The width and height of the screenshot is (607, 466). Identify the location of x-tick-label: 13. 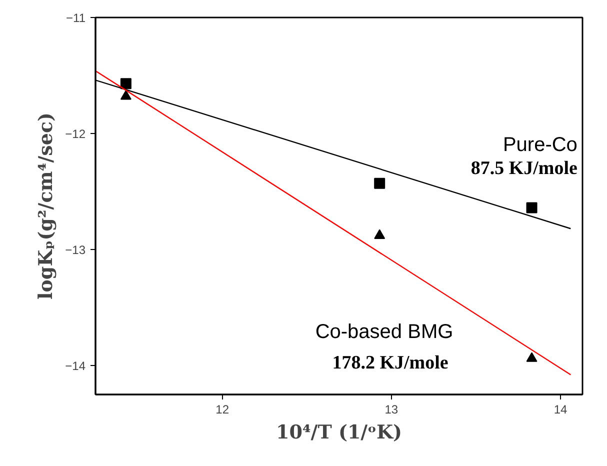
(391, 409).